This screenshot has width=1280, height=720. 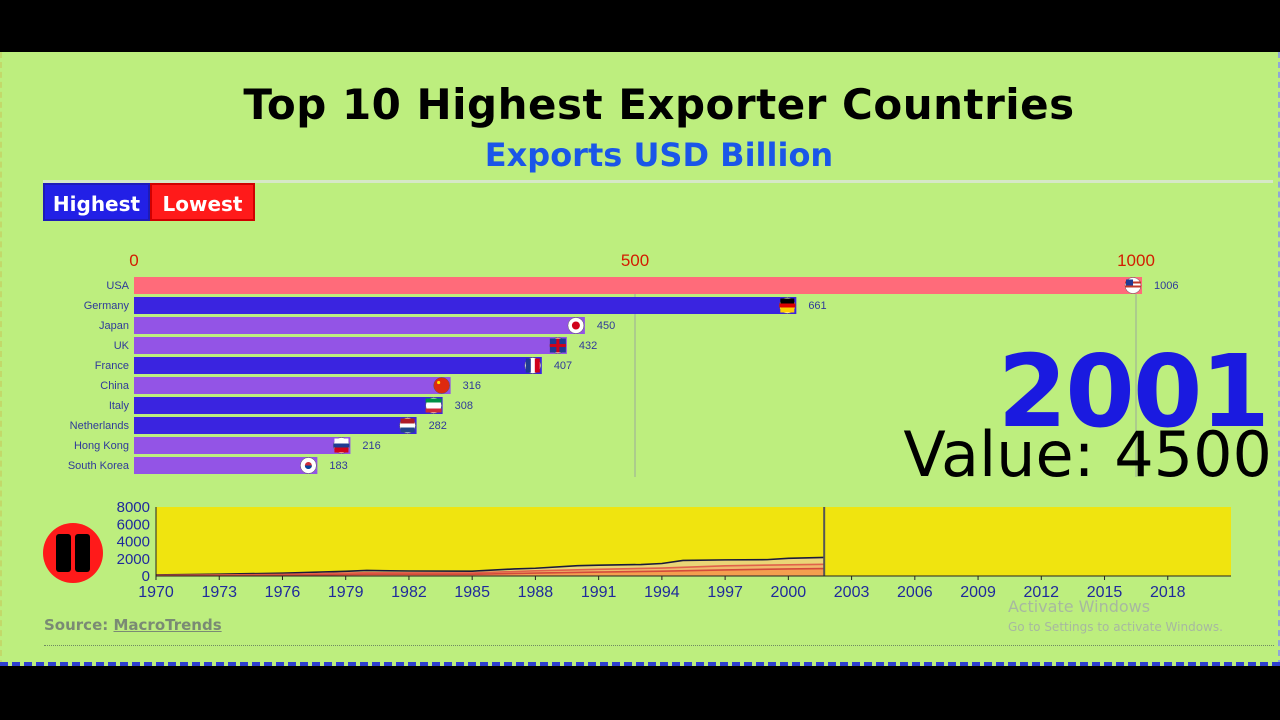 I want to click on header-divider, so click(x=658, y=181).